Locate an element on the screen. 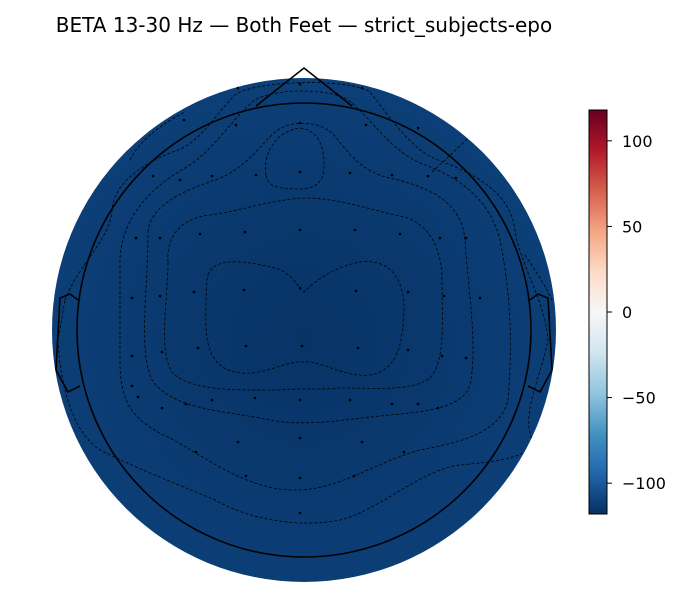 Image resolution: width=689 pixels, height=596 pixels. nose-outline is located at coordinates (304, 86).